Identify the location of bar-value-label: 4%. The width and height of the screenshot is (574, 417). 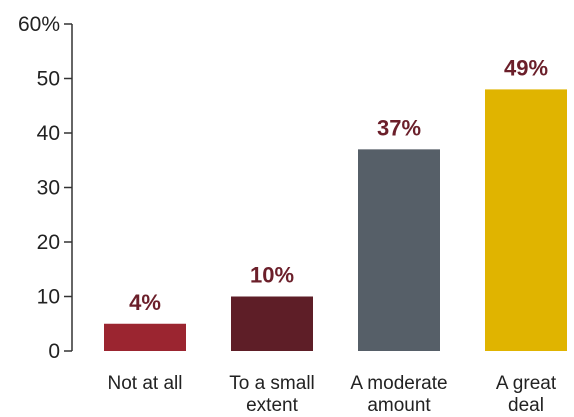
(145, 302).